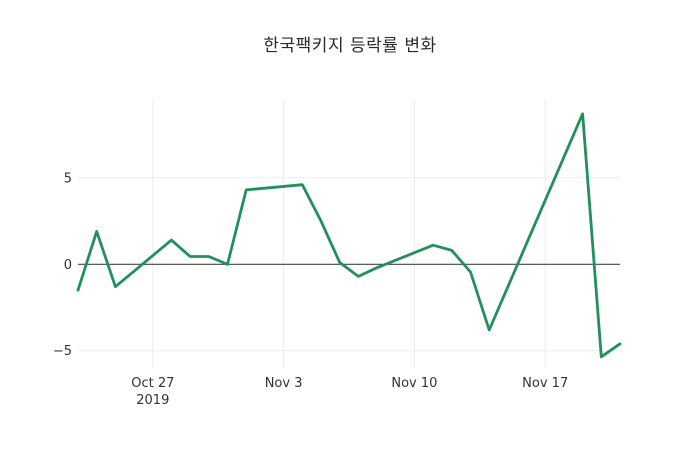 The width and height of the screenshot is (700, 450). Describe the element at coordinates (545, 383) in the screenshot. I see `x-tick-label: Nov 17` at that location.